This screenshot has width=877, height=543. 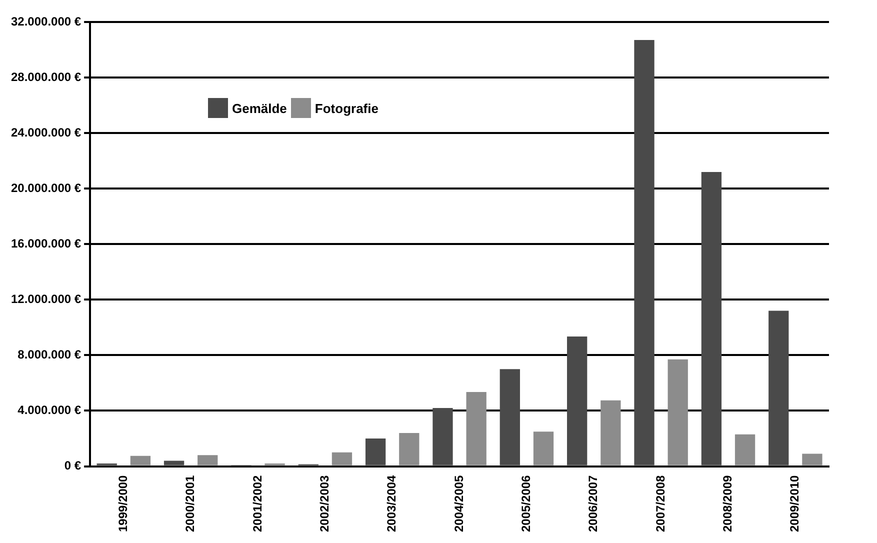 What do you see at coordinates (526, 503) in the screenshot?
I see `x-tick-label: 2005/2006` at bounding box center [526, 503].